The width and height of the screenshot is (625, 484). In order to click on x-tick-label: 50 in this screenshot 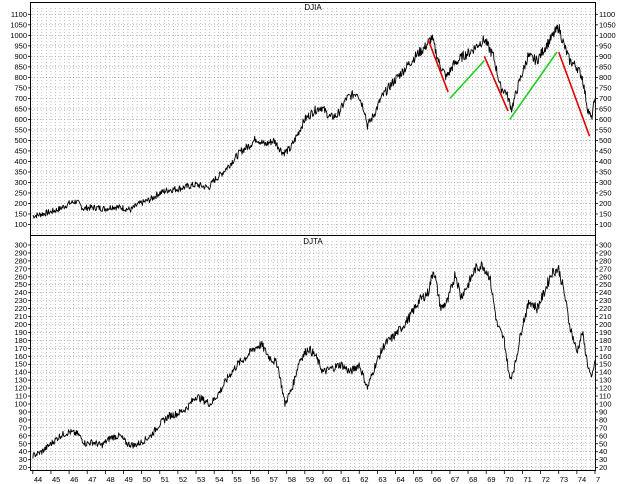, I will do `click(147, 479)`.